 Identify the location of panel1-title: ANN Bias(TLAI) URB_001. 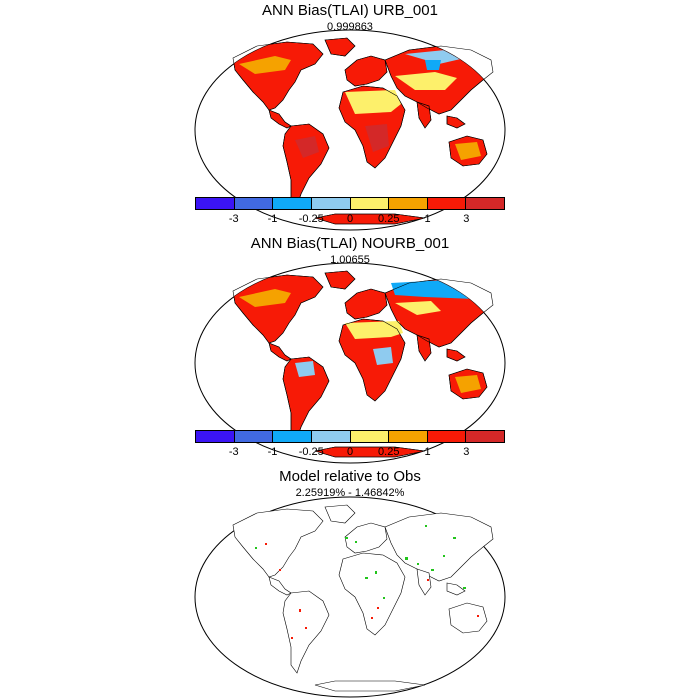
(350, 10).